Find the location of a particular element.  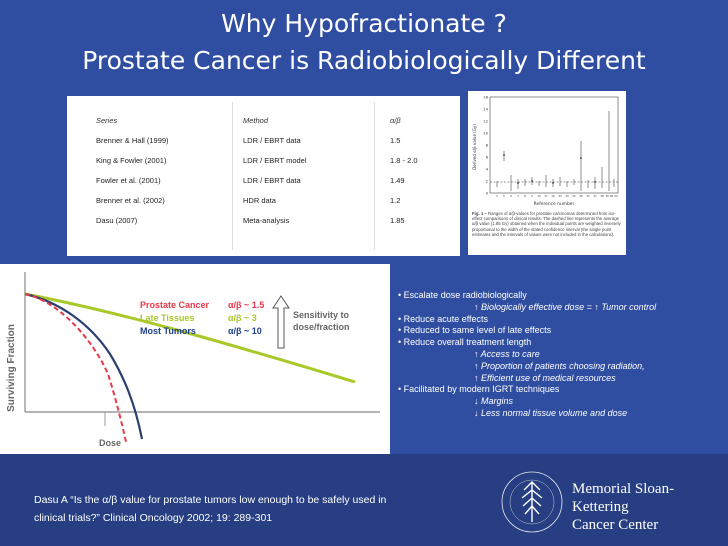

x-tick: 17 is located at coordinates (546, 196).